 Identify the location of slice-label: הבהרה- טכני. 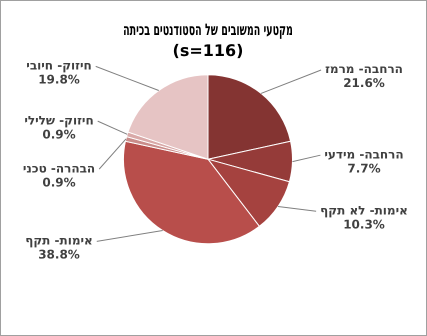
(59, 168).